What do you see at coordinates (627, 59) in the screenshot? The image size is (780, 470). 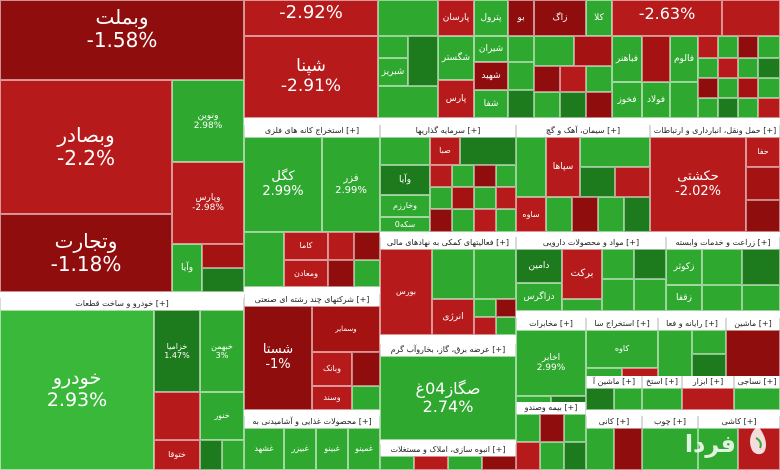 I see `cell-fabahonar: فباهنر` at bounding box center [627, 59].